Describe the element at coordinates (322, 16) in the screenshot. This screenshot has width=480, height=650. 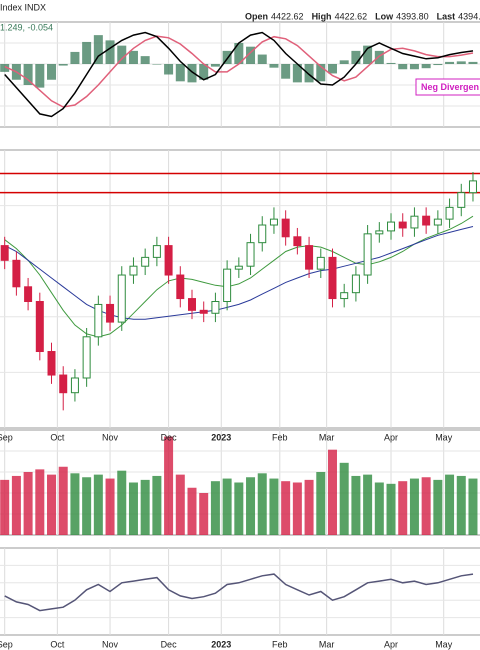
I see `quote-label: High` at that location.